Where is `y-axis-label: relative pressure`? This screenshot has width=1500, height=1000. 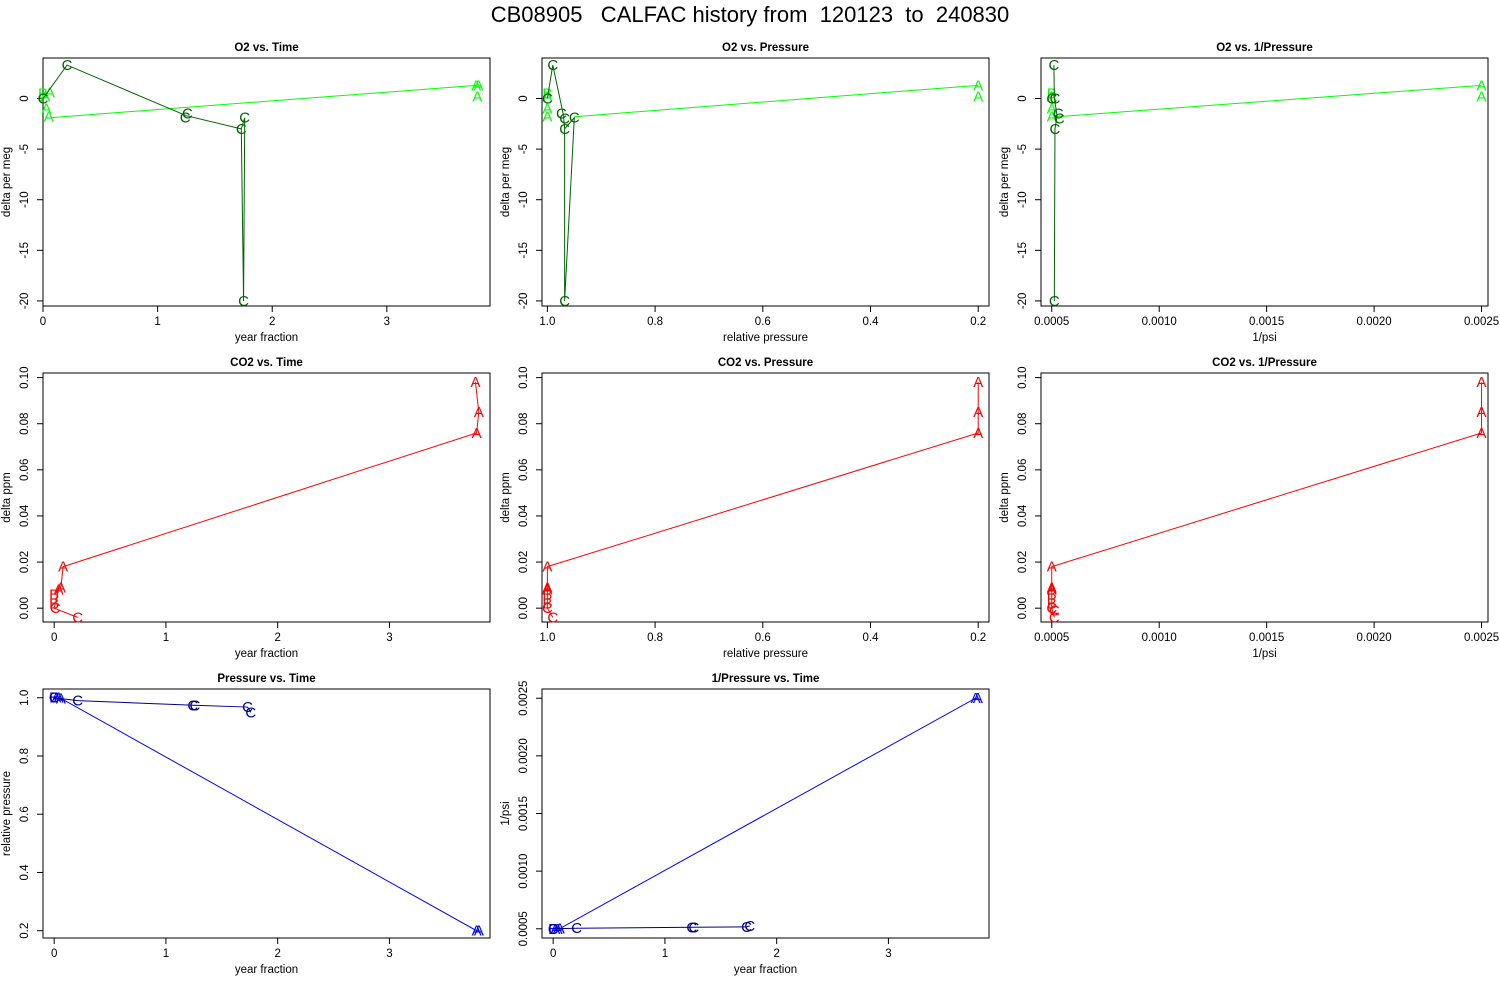
y-axis-label: relative pressure is located at coordinates (7, 813).